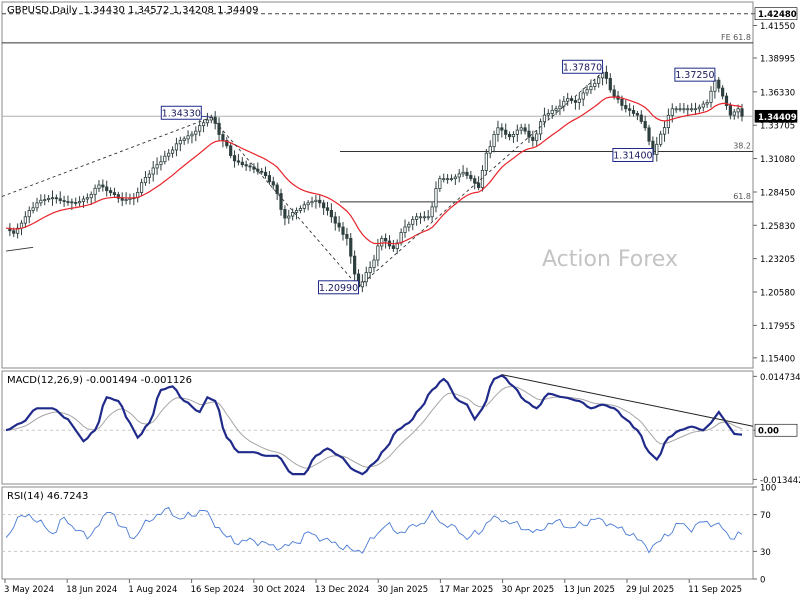  Describe the element at coordinates (776, 13) in the screenshot. I see `top-price-tag-bg` at that location.